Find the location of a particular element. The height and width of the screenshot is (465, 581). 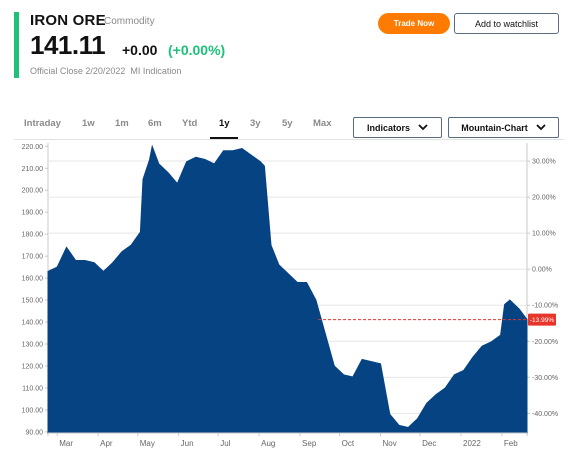

pct-tick-label: 20.00% is located at coordinates (544, 198).